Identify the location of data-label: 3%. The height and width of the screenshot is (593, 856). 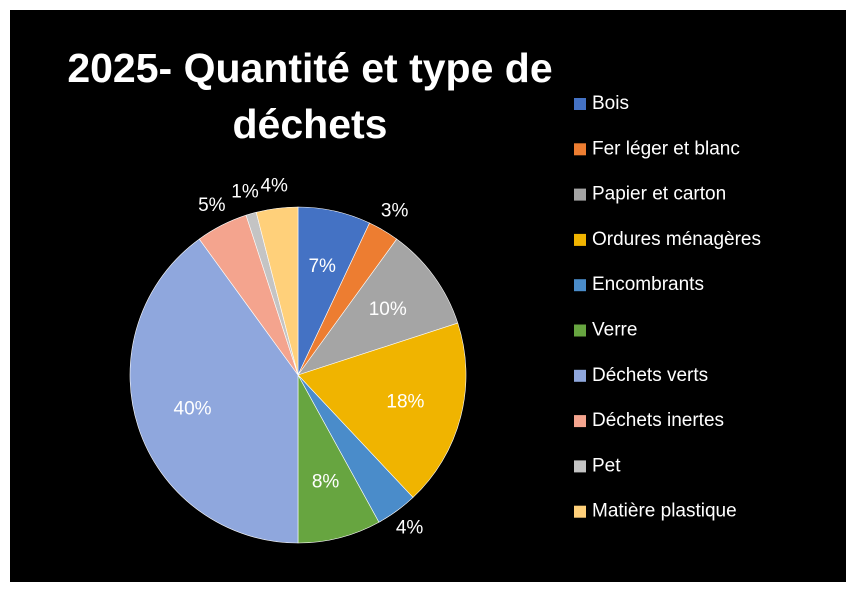
(395, 211).